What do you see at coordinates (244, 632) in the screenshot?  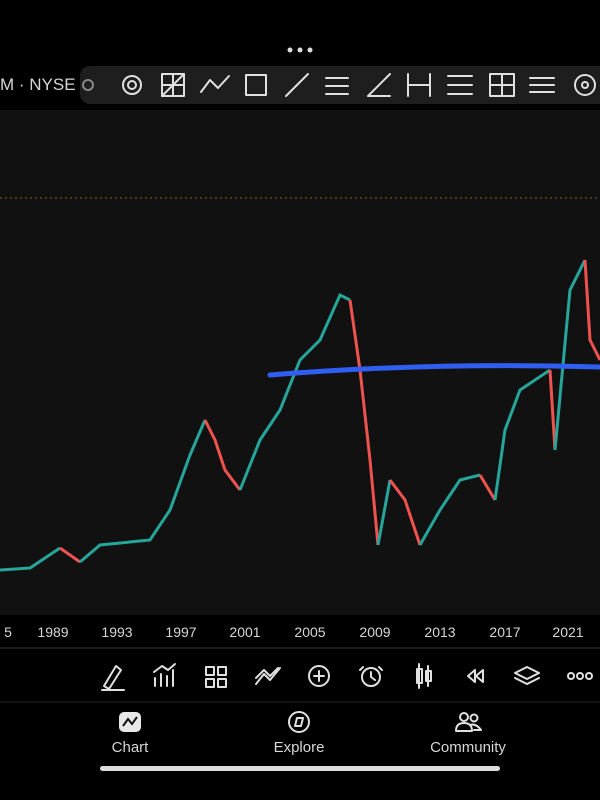 I see `x-axis-label: 2001` at bounding box center [244, 632].